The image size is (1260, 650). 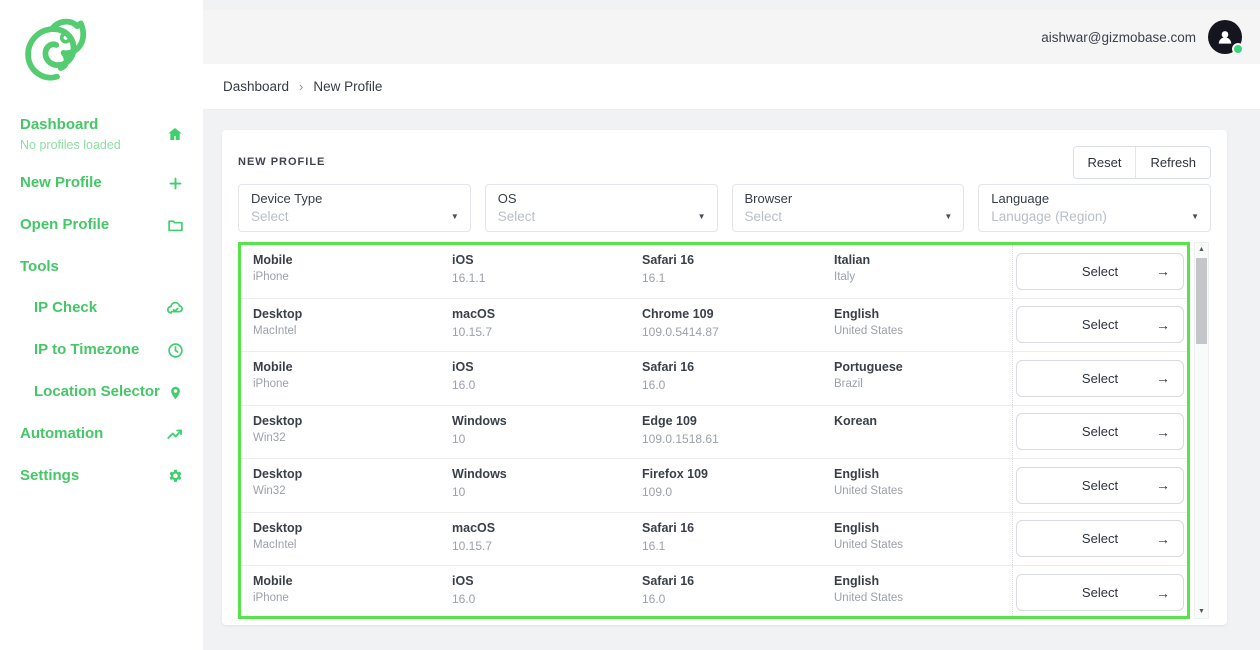 What do you see at coordinates (680, 438) in the screenshot?
I see `browser-version: 109.0.1518.61` at bounding box center [680, 438].